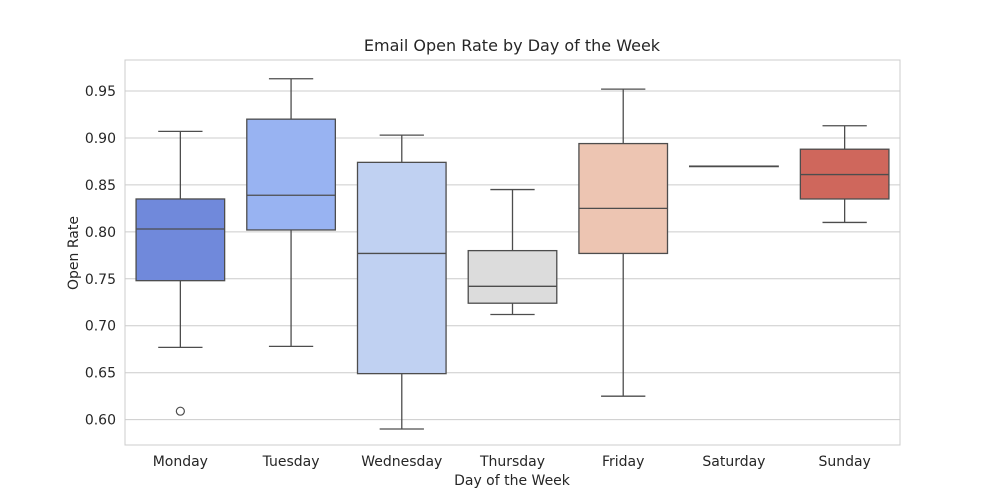 Image resolution: width=1000 pixels, height=500 pixels. Describe the element at coordinates (100, 280) in the screenshot. I see `y-tick-label: 0.75` at that location.